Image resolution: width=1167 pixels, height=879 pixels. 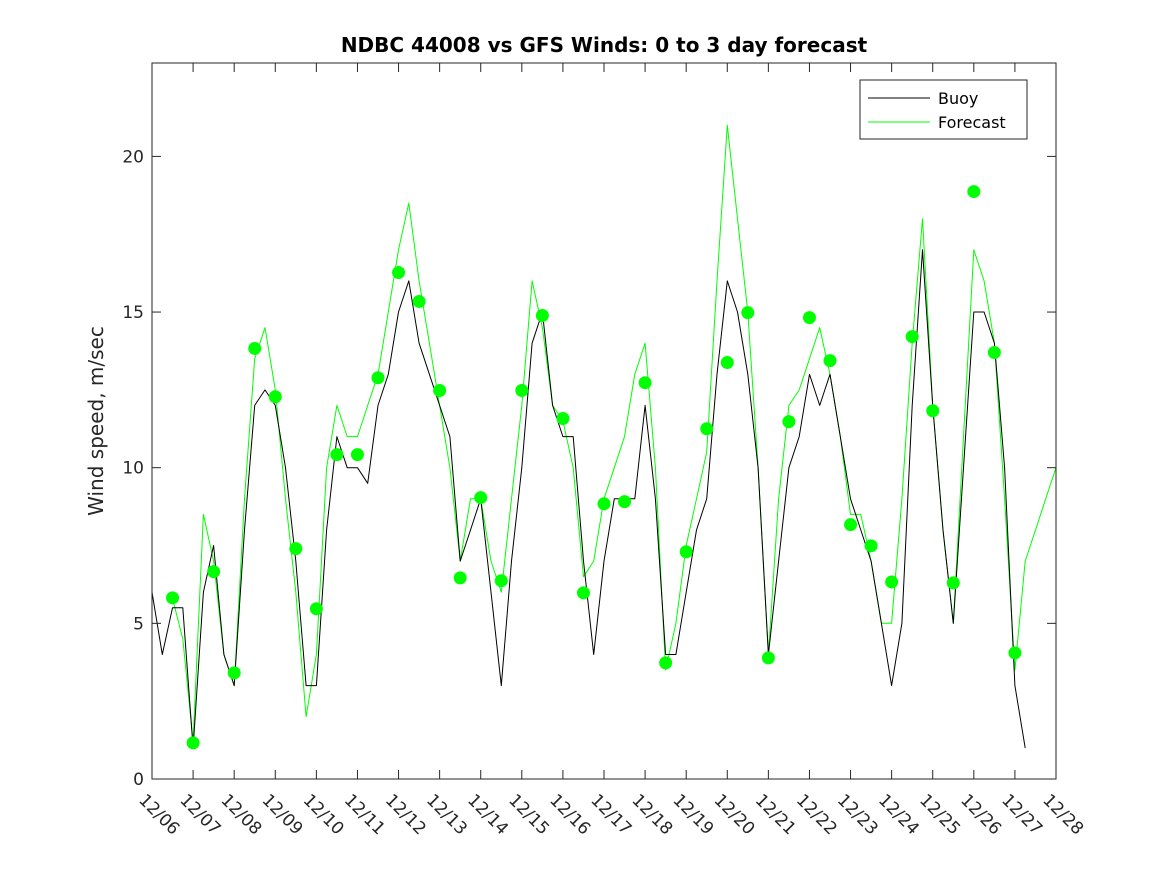 What do you see at coordinates (133, 313) in the screenshot?
I see `y-tick-label: 15` at bounding box center [133, 313].